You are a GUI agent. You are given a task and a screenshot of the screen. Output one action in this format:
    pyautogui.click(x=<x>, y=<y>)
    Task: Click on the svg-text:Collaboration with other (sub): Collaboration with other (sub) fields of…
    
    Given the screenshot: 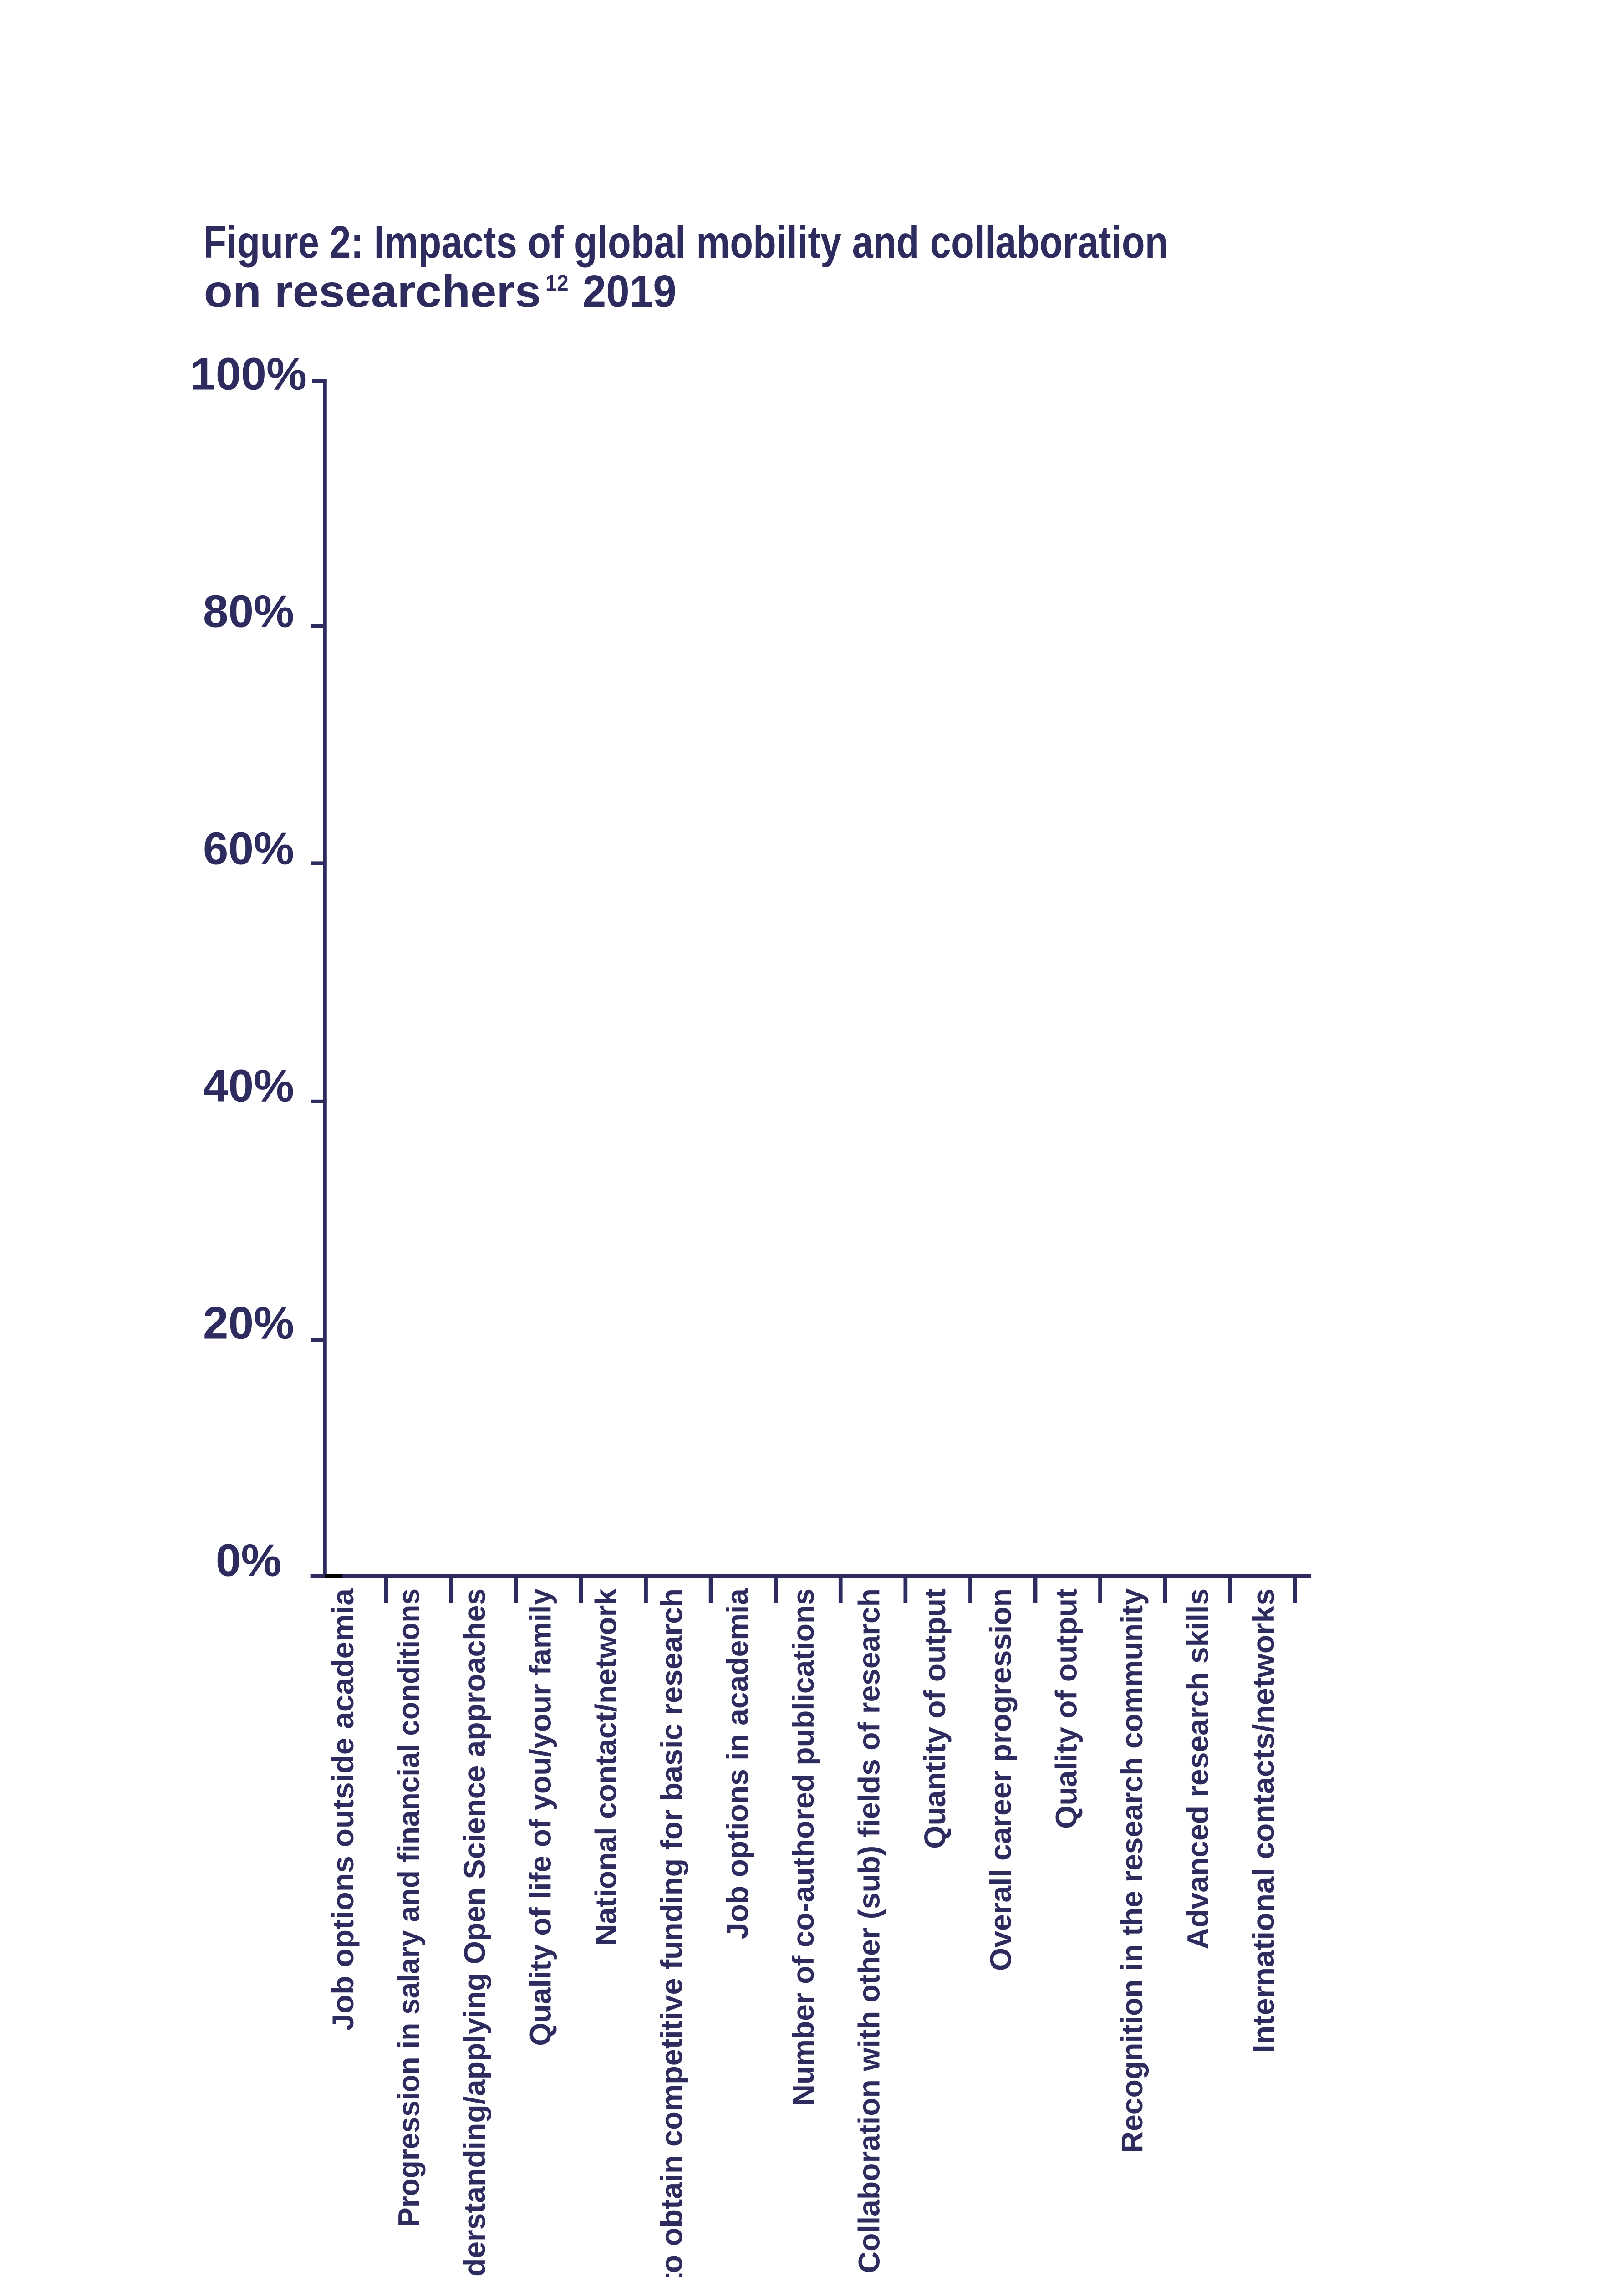 What is the action you would take?
    pyautogui.click(x=869, y=1931)
    